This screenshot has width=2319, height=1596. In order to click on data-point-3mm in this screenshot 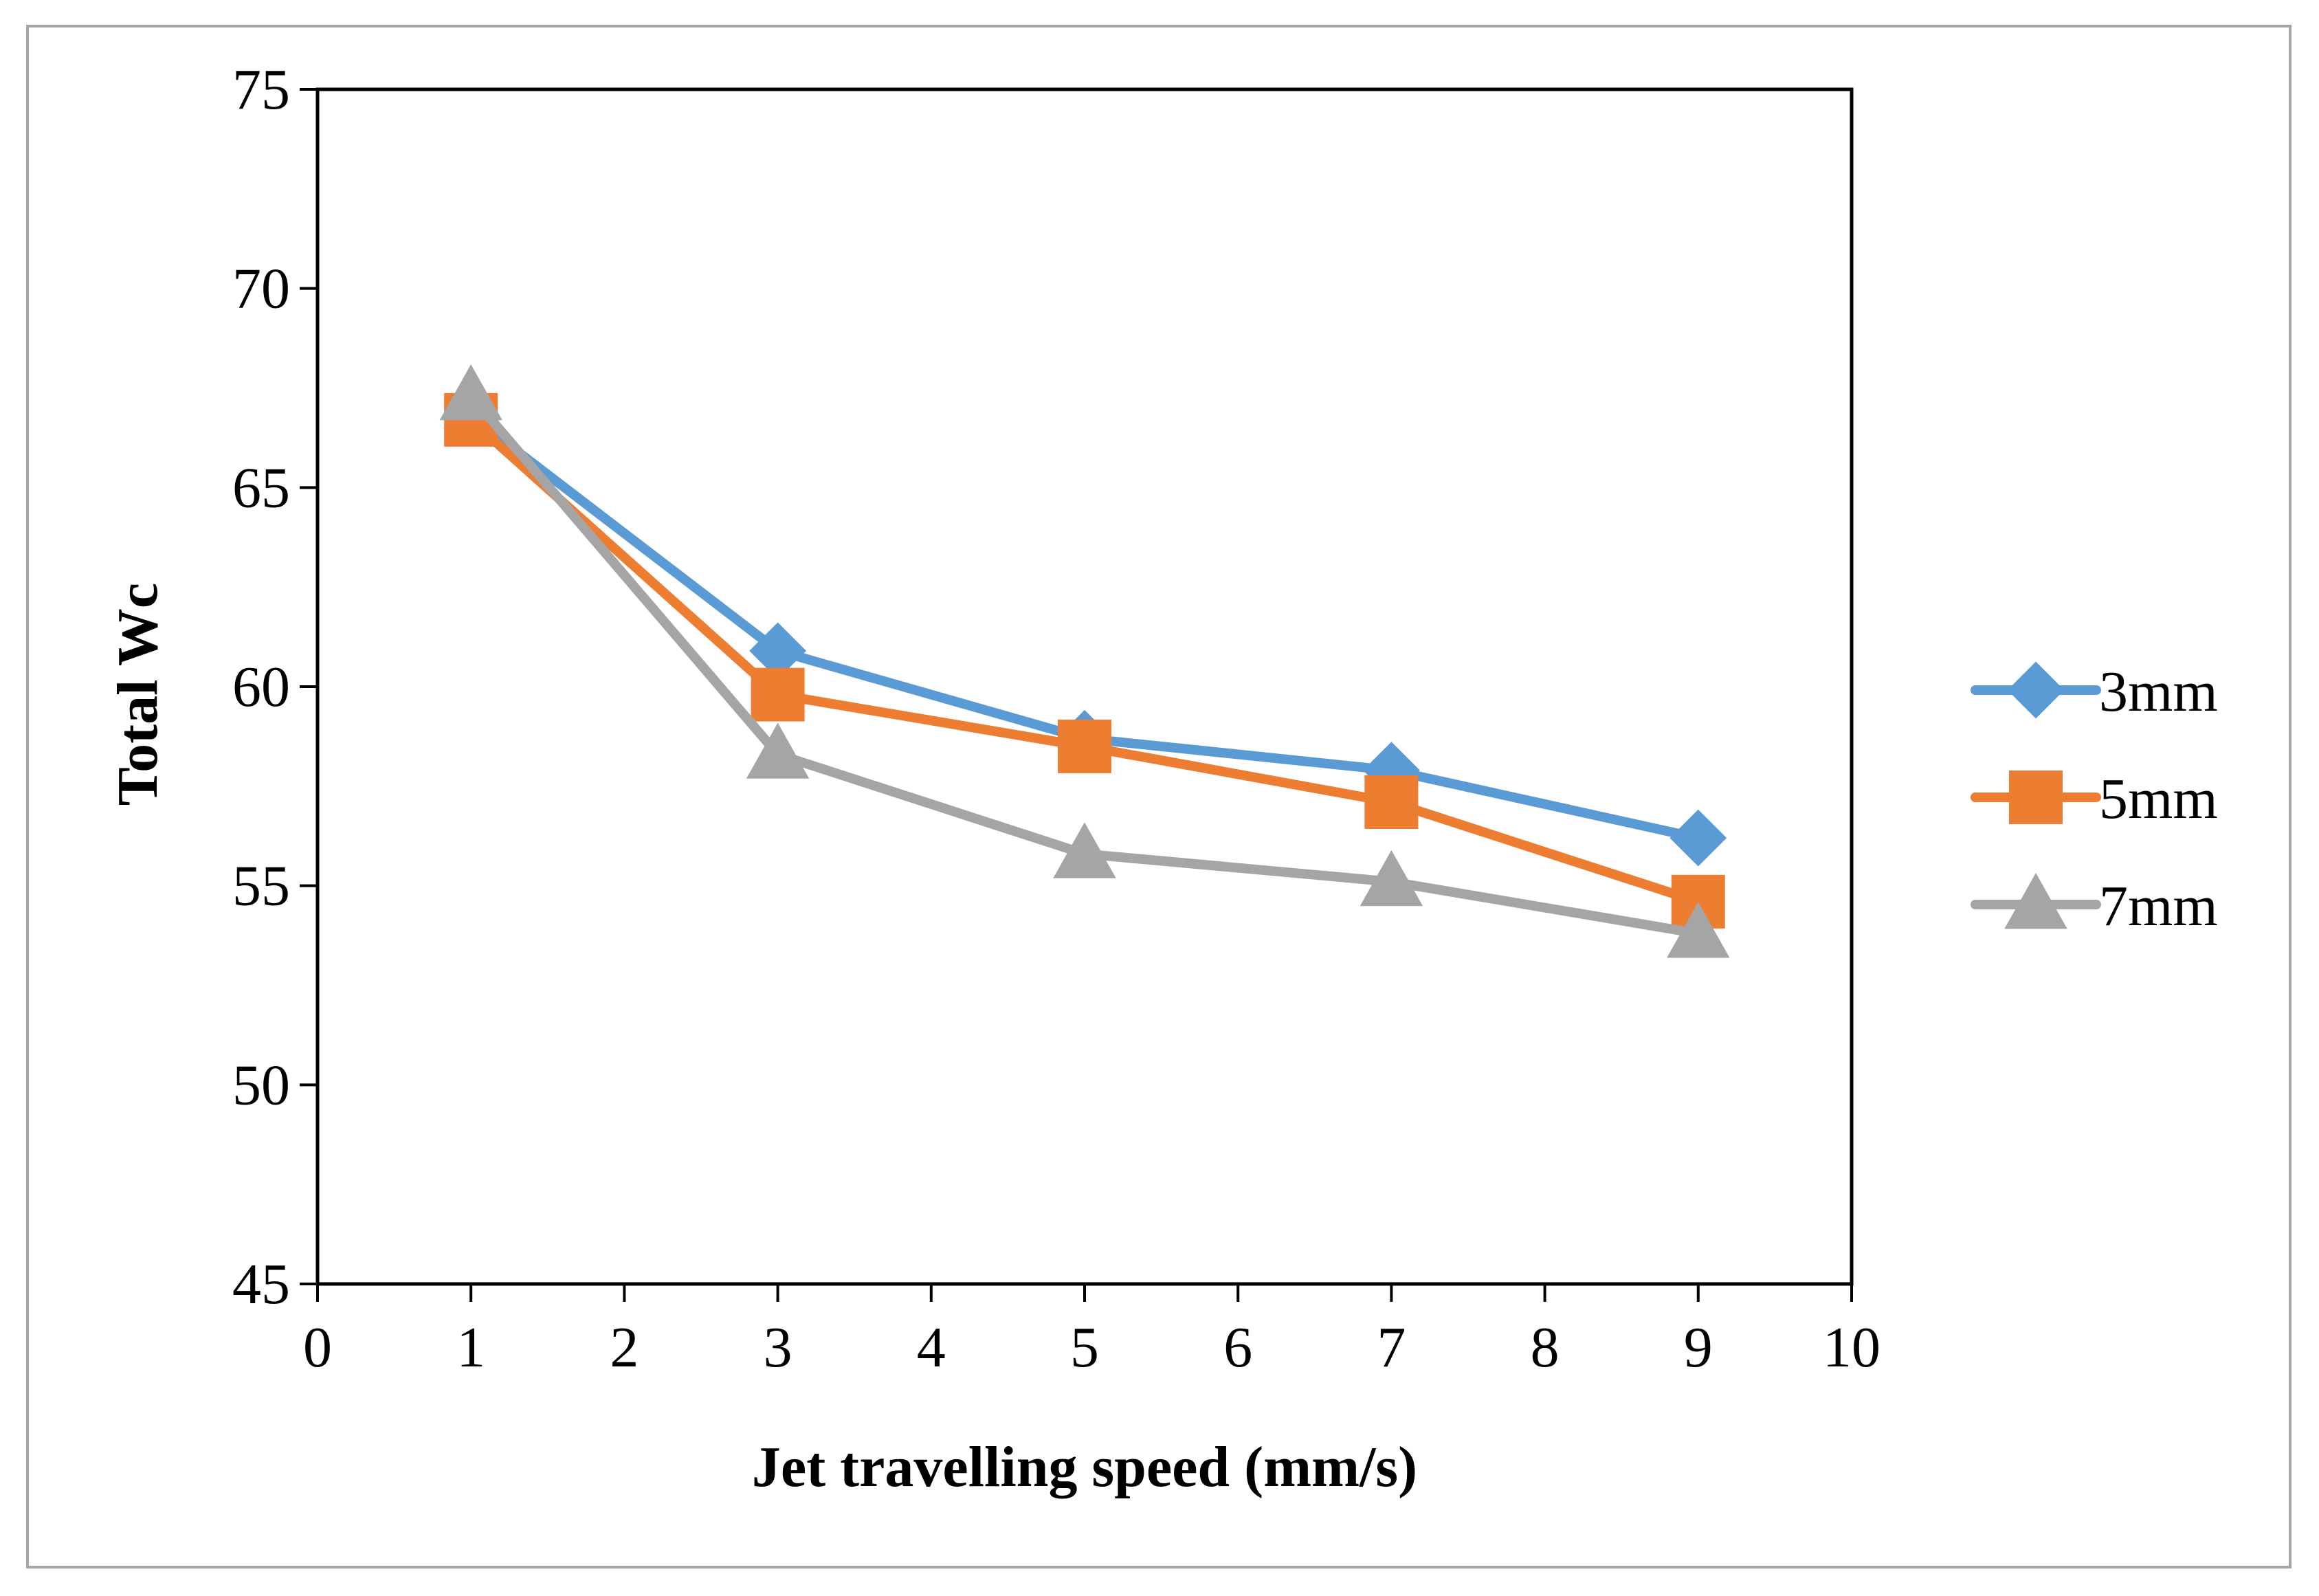, I will do `click(1698, 838)`.